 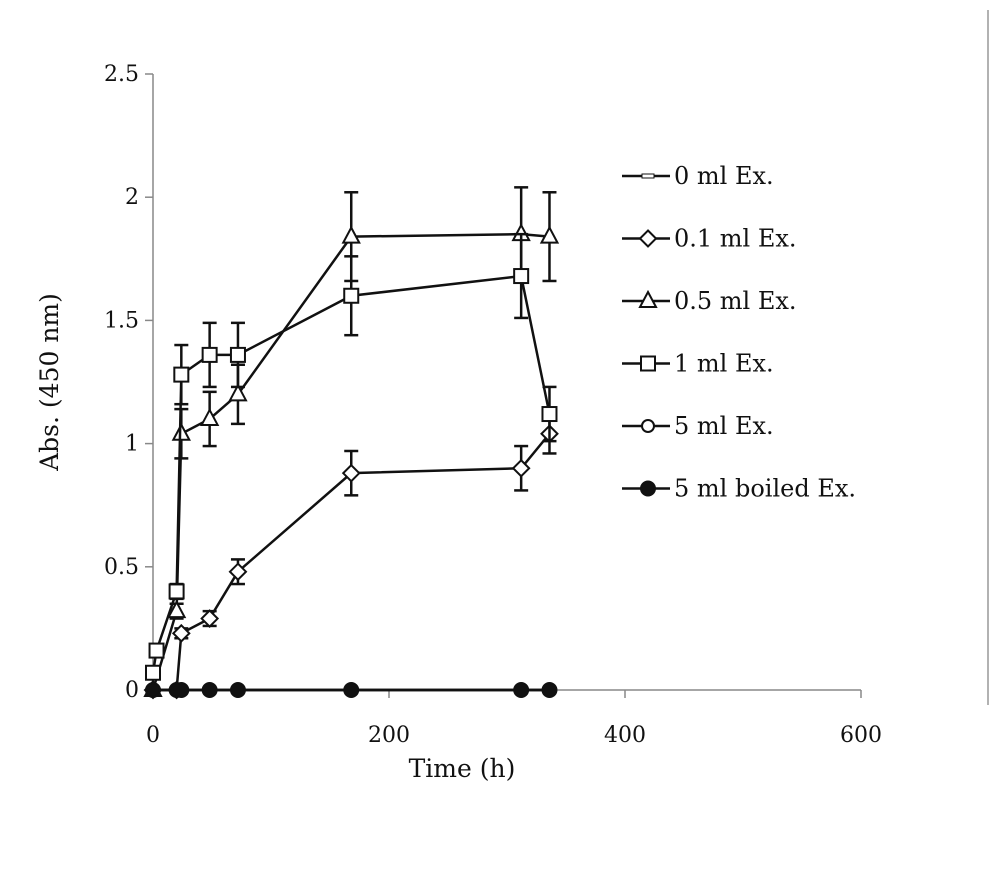 What do you see at coordinates (132, 197) in the screenshot?
I see `y-tick-label: 2` at bounding box center [132, 197].